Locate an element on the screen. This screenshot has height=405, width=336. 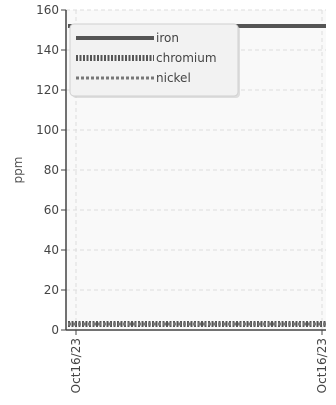
y-tick-label: 160 is located at coordinates (47, 10).